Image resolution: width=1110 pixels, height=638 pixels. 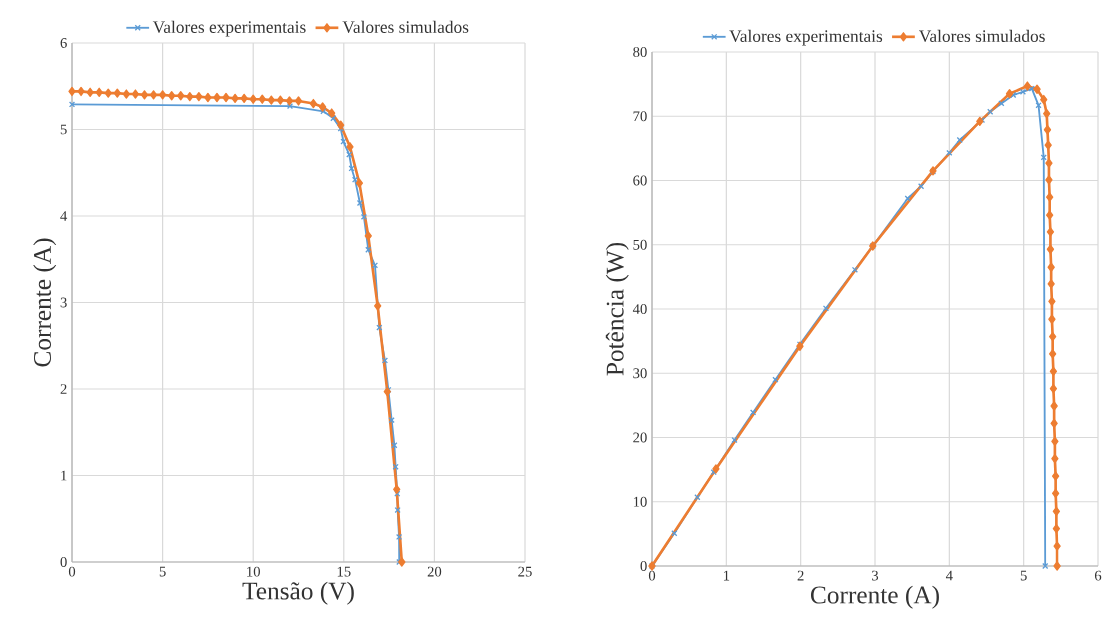 I want to click on y-tick-label: 10, so click(x=640, y=501).